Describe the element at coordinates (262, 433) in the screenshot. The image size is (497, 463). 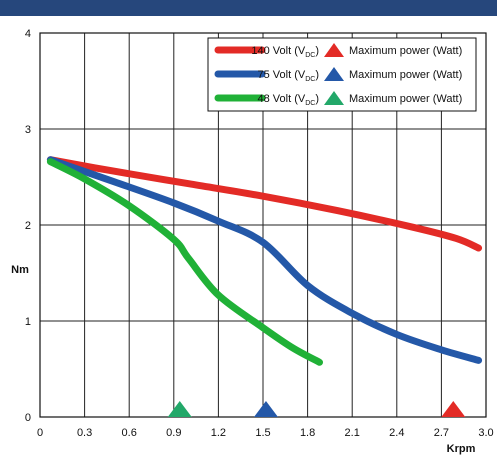
I see `x-tick-label: 1.5` at that location.